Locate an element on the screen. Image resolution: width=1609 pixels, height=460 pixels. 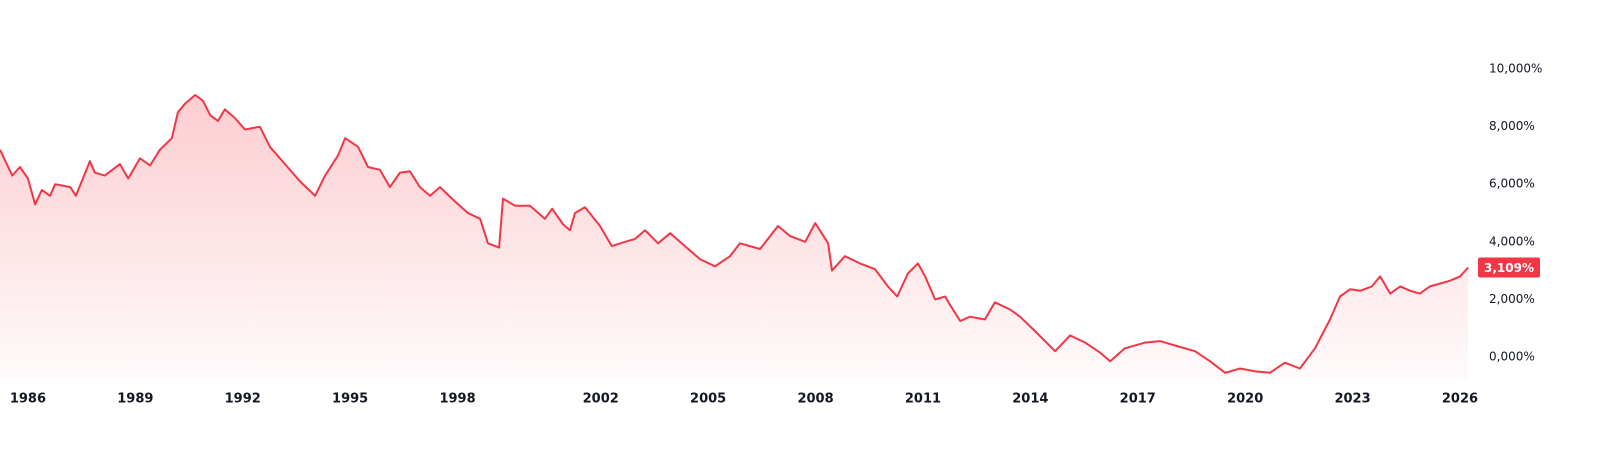
x-tick-label: 1986 is located at coordinates (28, 399).